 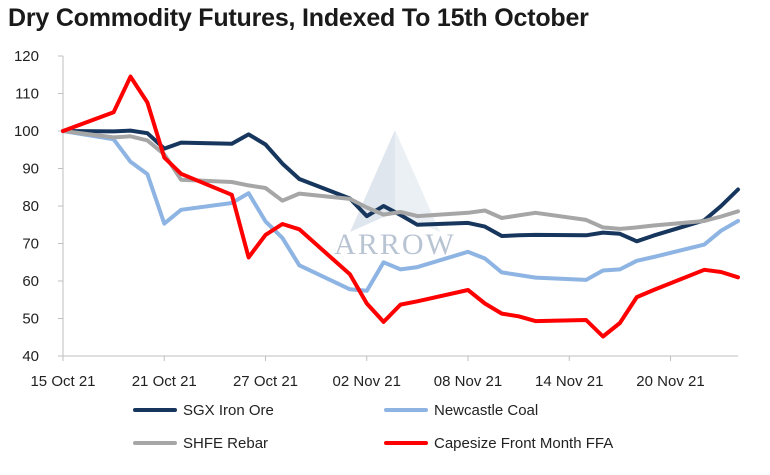 I want to click on x-tick-label: 08 Nov 21, so click(x=468, y=381).